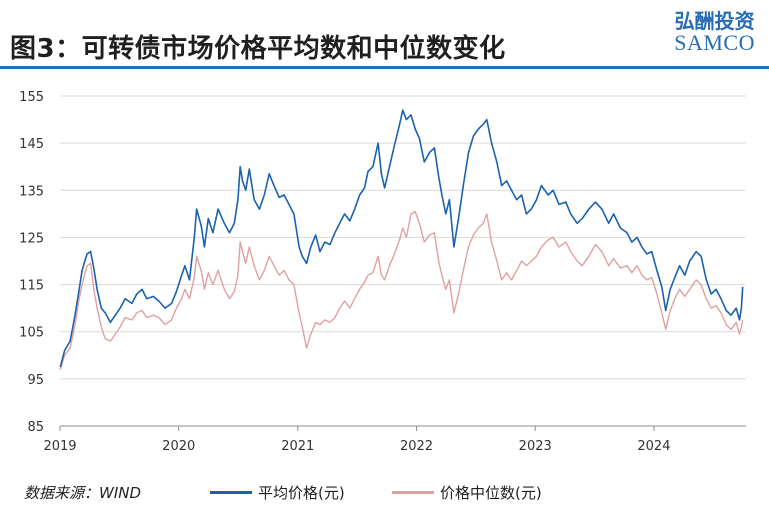 Image resolution: width=769 pixels, height=522 pixels. What do you see at coordinates (31, 97) in the screenshot?
I see `y-tick-label: 155` at bounding box center [31, 97].